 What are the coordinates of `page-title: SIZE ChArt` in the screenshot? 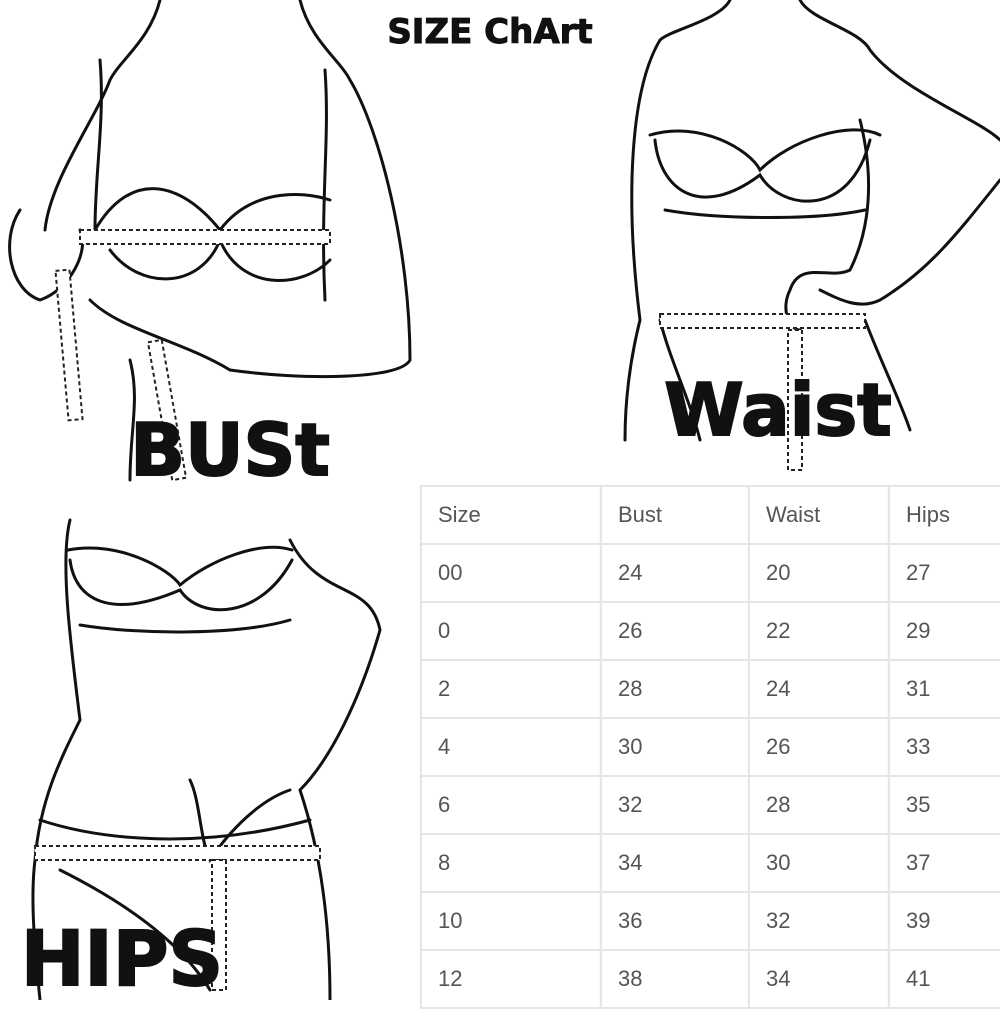 It's located at (489, 32).